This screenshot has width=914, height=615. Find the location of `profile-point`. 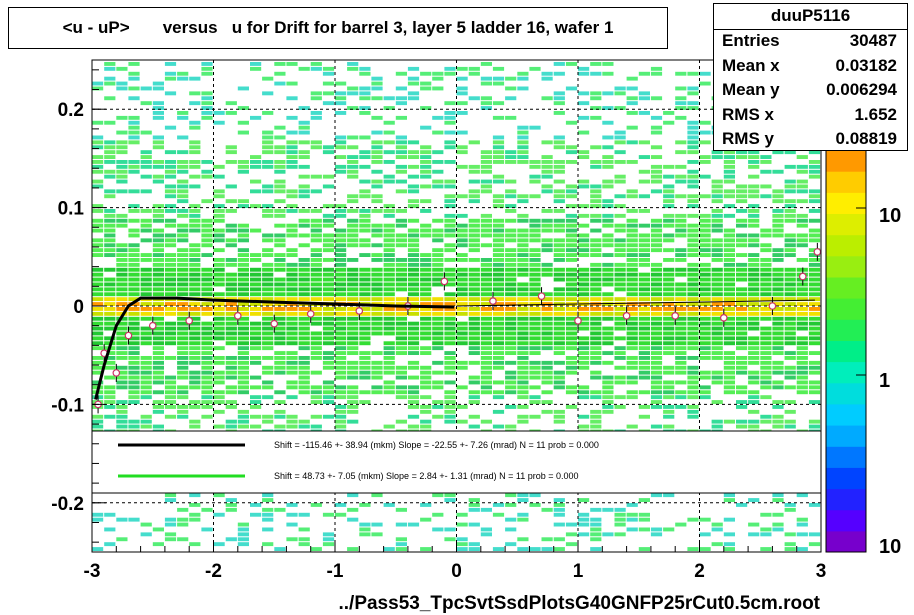

profile-point is located at coordinates (128, 335).